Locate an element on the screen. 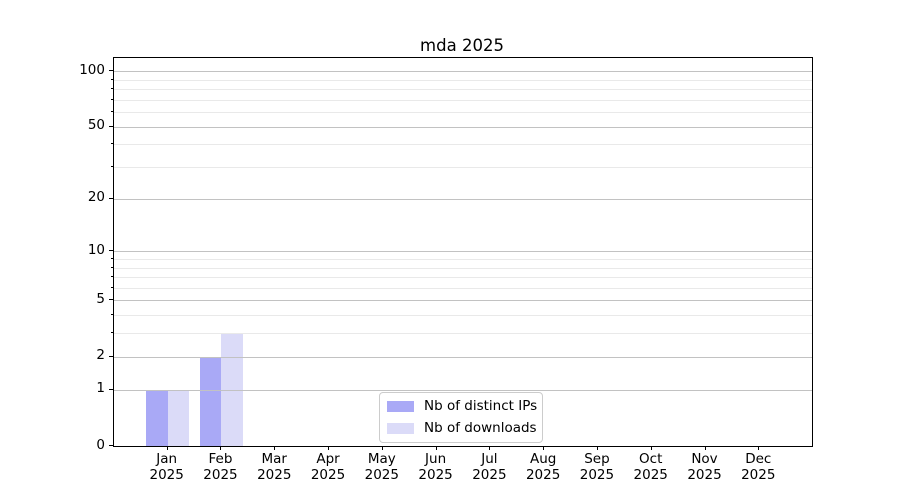  legend-item-distinct-ips: Nb of distinct IPs is located at coordinates (464, 406).